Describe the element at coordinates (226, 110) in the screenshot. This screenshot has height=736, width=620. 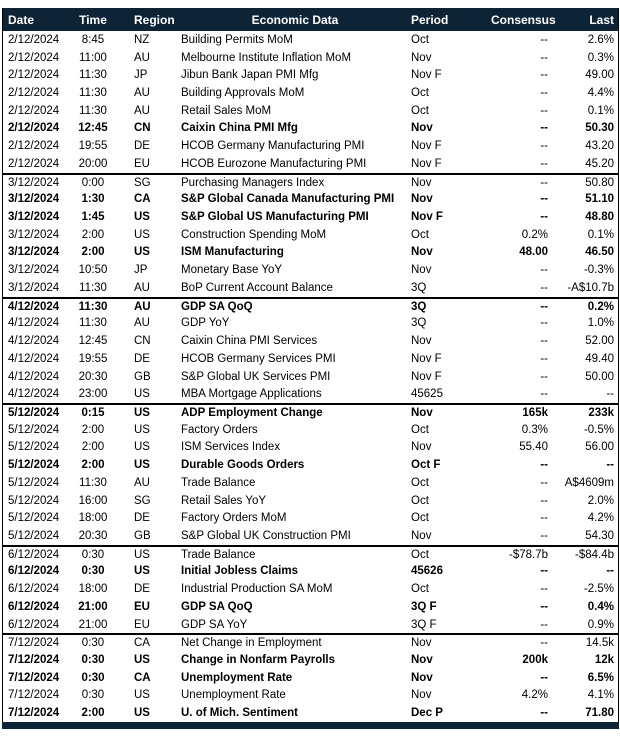
I see `cell-economic-data: Retail Sales MoM` at that location.